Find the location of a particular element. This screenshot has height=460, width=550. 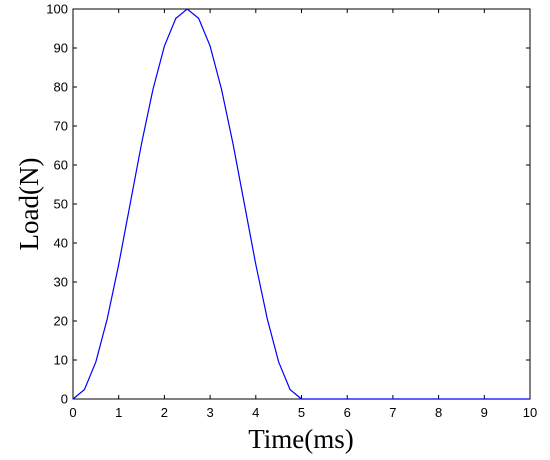

x-tick-label: 0 is located at coordinates (72, 412).